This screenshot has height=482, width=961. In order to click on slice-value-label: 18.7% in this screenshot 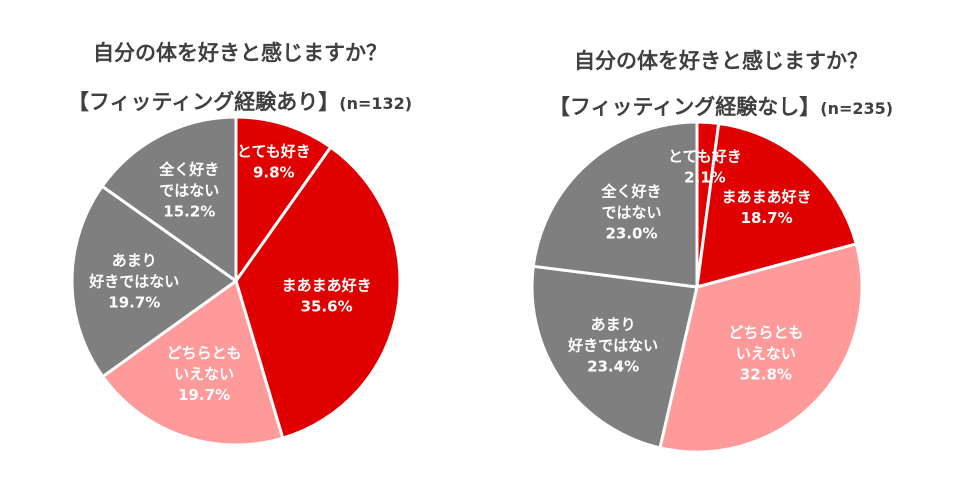, I will do `click(767, 218)`.